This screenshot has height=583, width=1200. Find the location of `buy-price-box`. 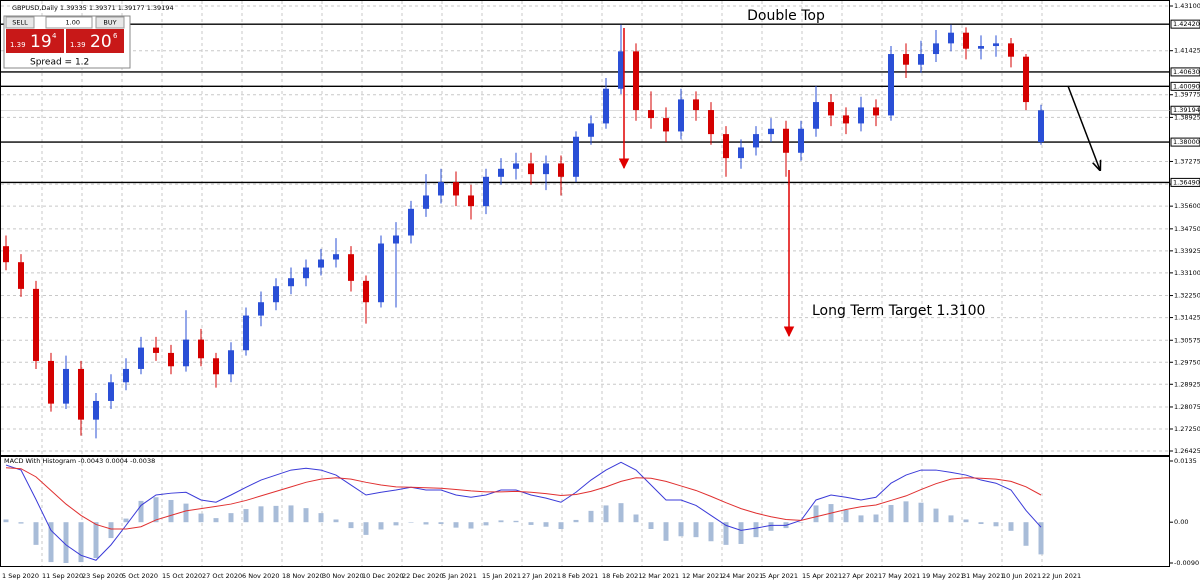

buy-price-box is located at coordinates (95, 41).